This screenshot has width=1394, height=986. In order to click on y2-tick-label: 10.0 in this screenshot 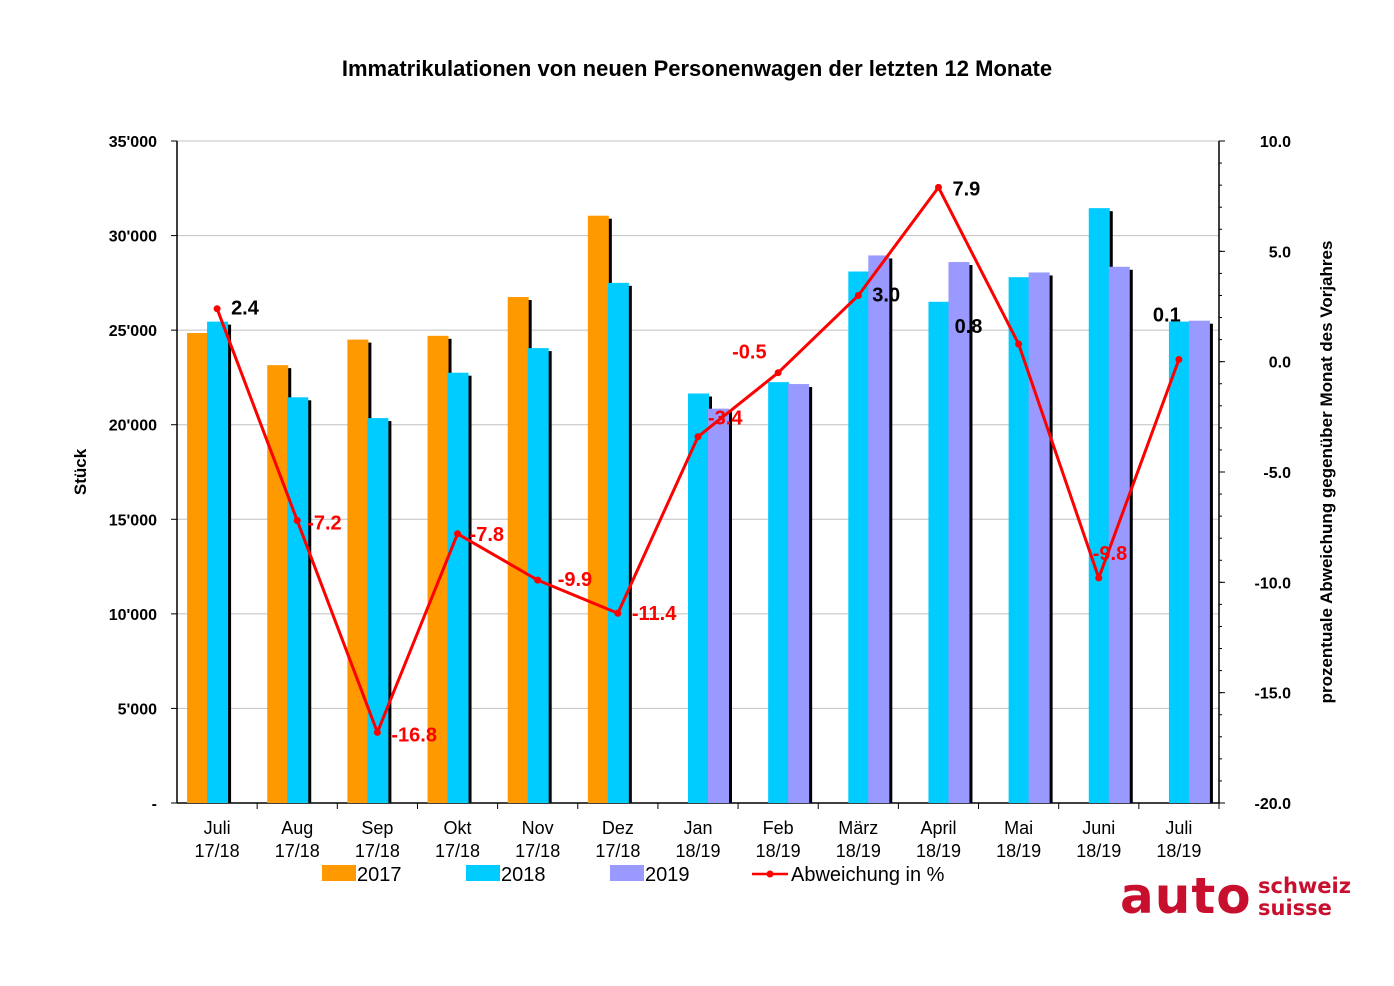, I will do `click(1275, 142)`.